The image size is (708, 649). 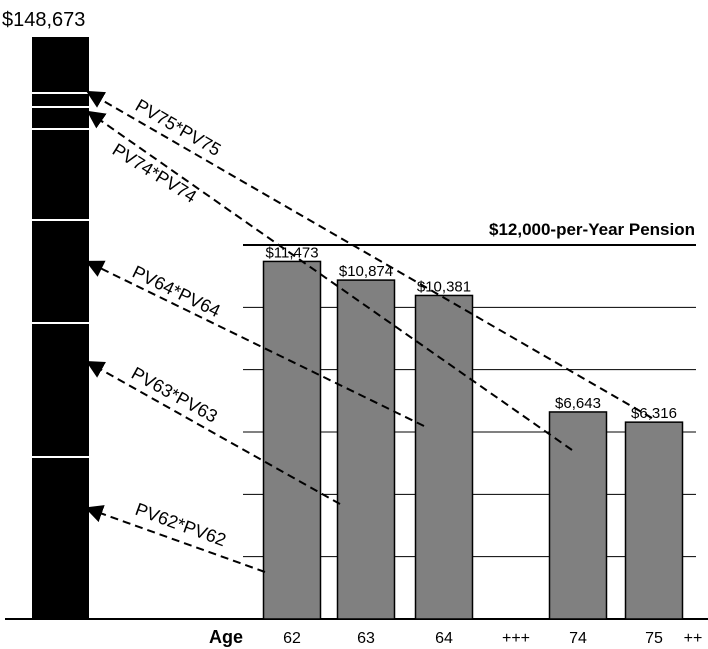 What do you see at coordinates (366, 271) in the screenshot?
I see `value-label-age-63: $10,874` at bounding box center [366, 271].